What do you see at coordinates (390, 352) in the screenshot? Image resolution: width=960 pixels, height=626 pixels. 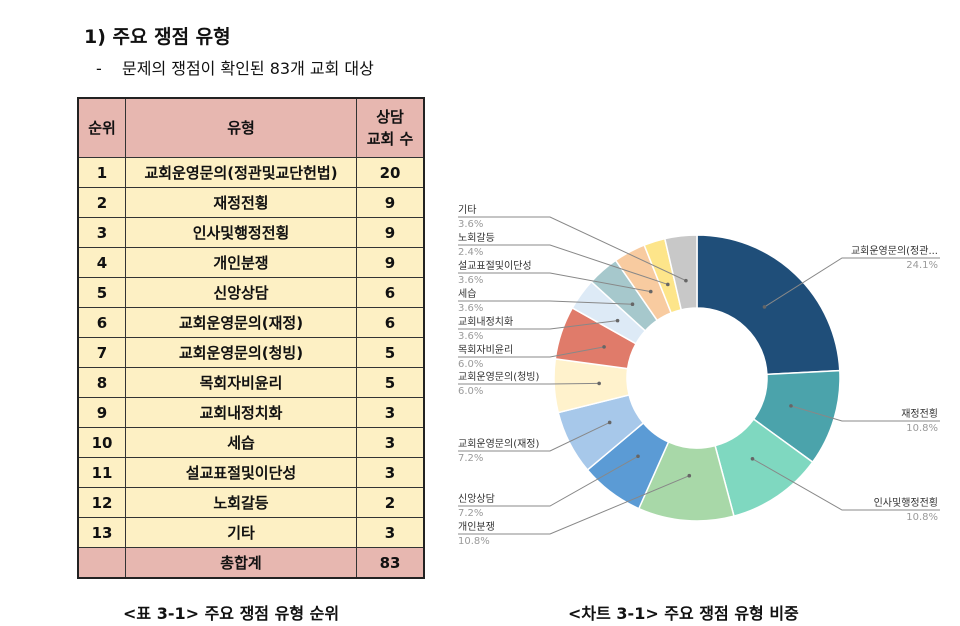 I see `count-cell: 5` at bounding box center [390, 352].